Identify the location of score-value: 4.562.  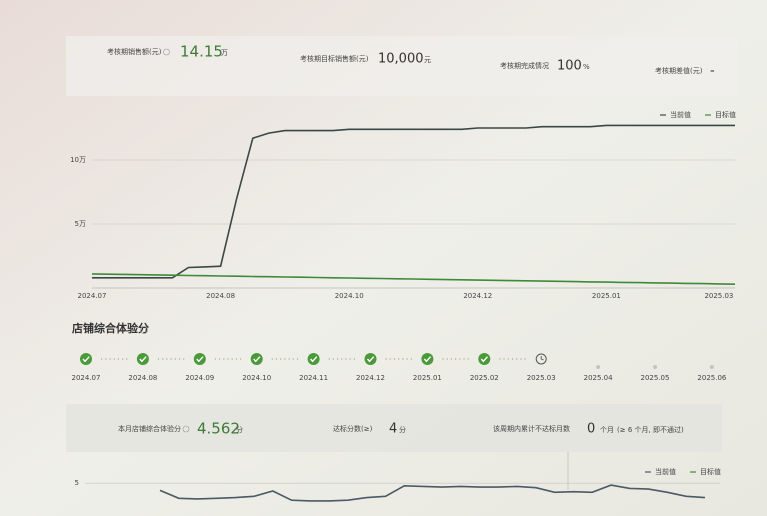
(218, 429).